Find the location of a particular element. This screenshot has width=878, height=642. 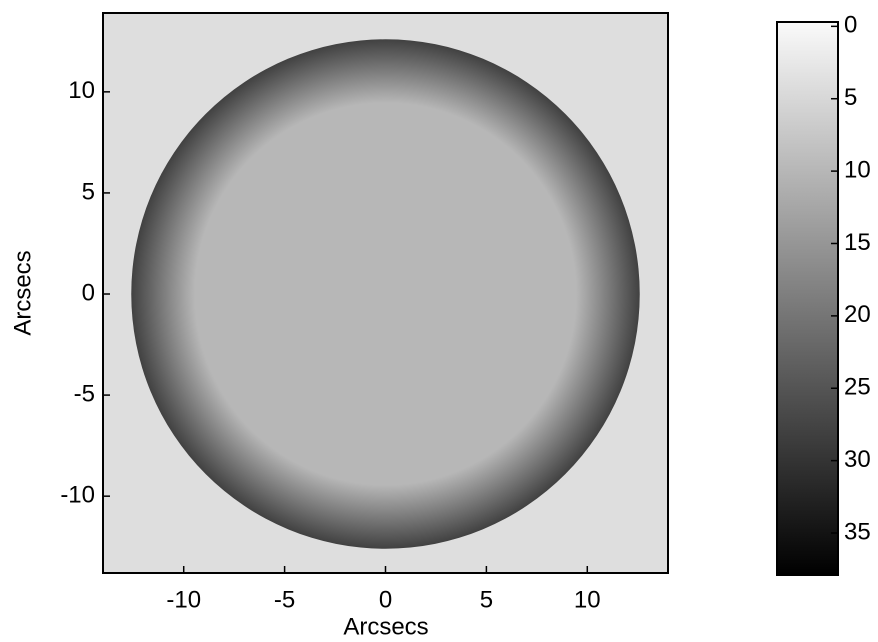

colorbar-tick-label: 20 is located at coordinates (857, 314).